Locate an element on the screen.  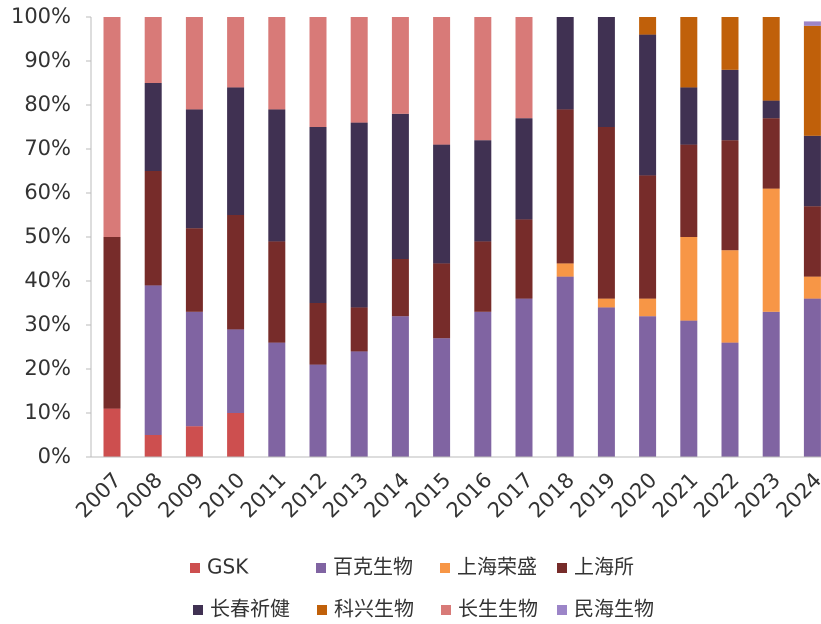
x-tick-label: 2013 is located at coordinates (345, 495).